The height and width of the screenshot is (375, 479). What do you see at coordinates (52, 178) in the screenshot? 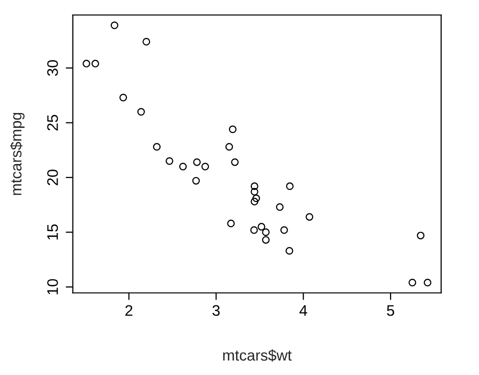
I see `y-tick-label: 20` at bounding box center [52, 178].